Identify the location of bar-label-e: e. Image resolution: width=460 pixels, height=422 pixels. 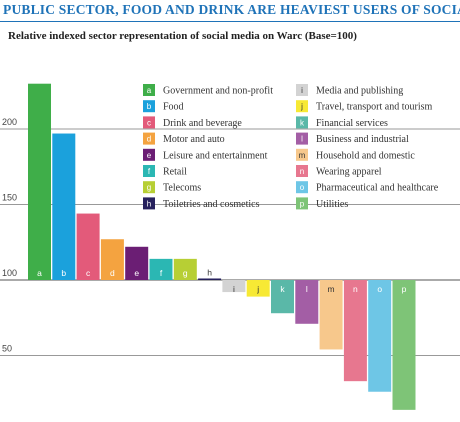
(136, 273).